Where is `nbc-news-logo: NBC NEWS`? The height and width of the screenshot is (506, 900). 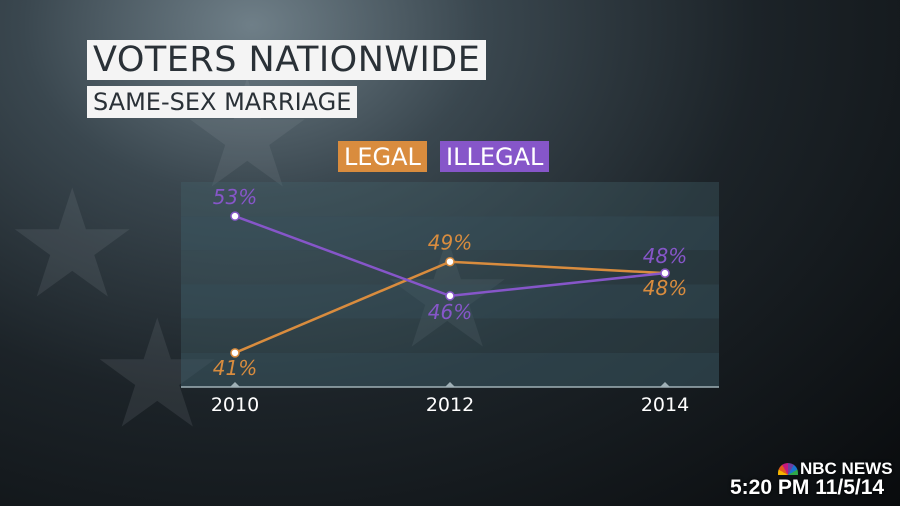 nbc-news-logo: NBC NEWS is located at coordinates (835, 469).